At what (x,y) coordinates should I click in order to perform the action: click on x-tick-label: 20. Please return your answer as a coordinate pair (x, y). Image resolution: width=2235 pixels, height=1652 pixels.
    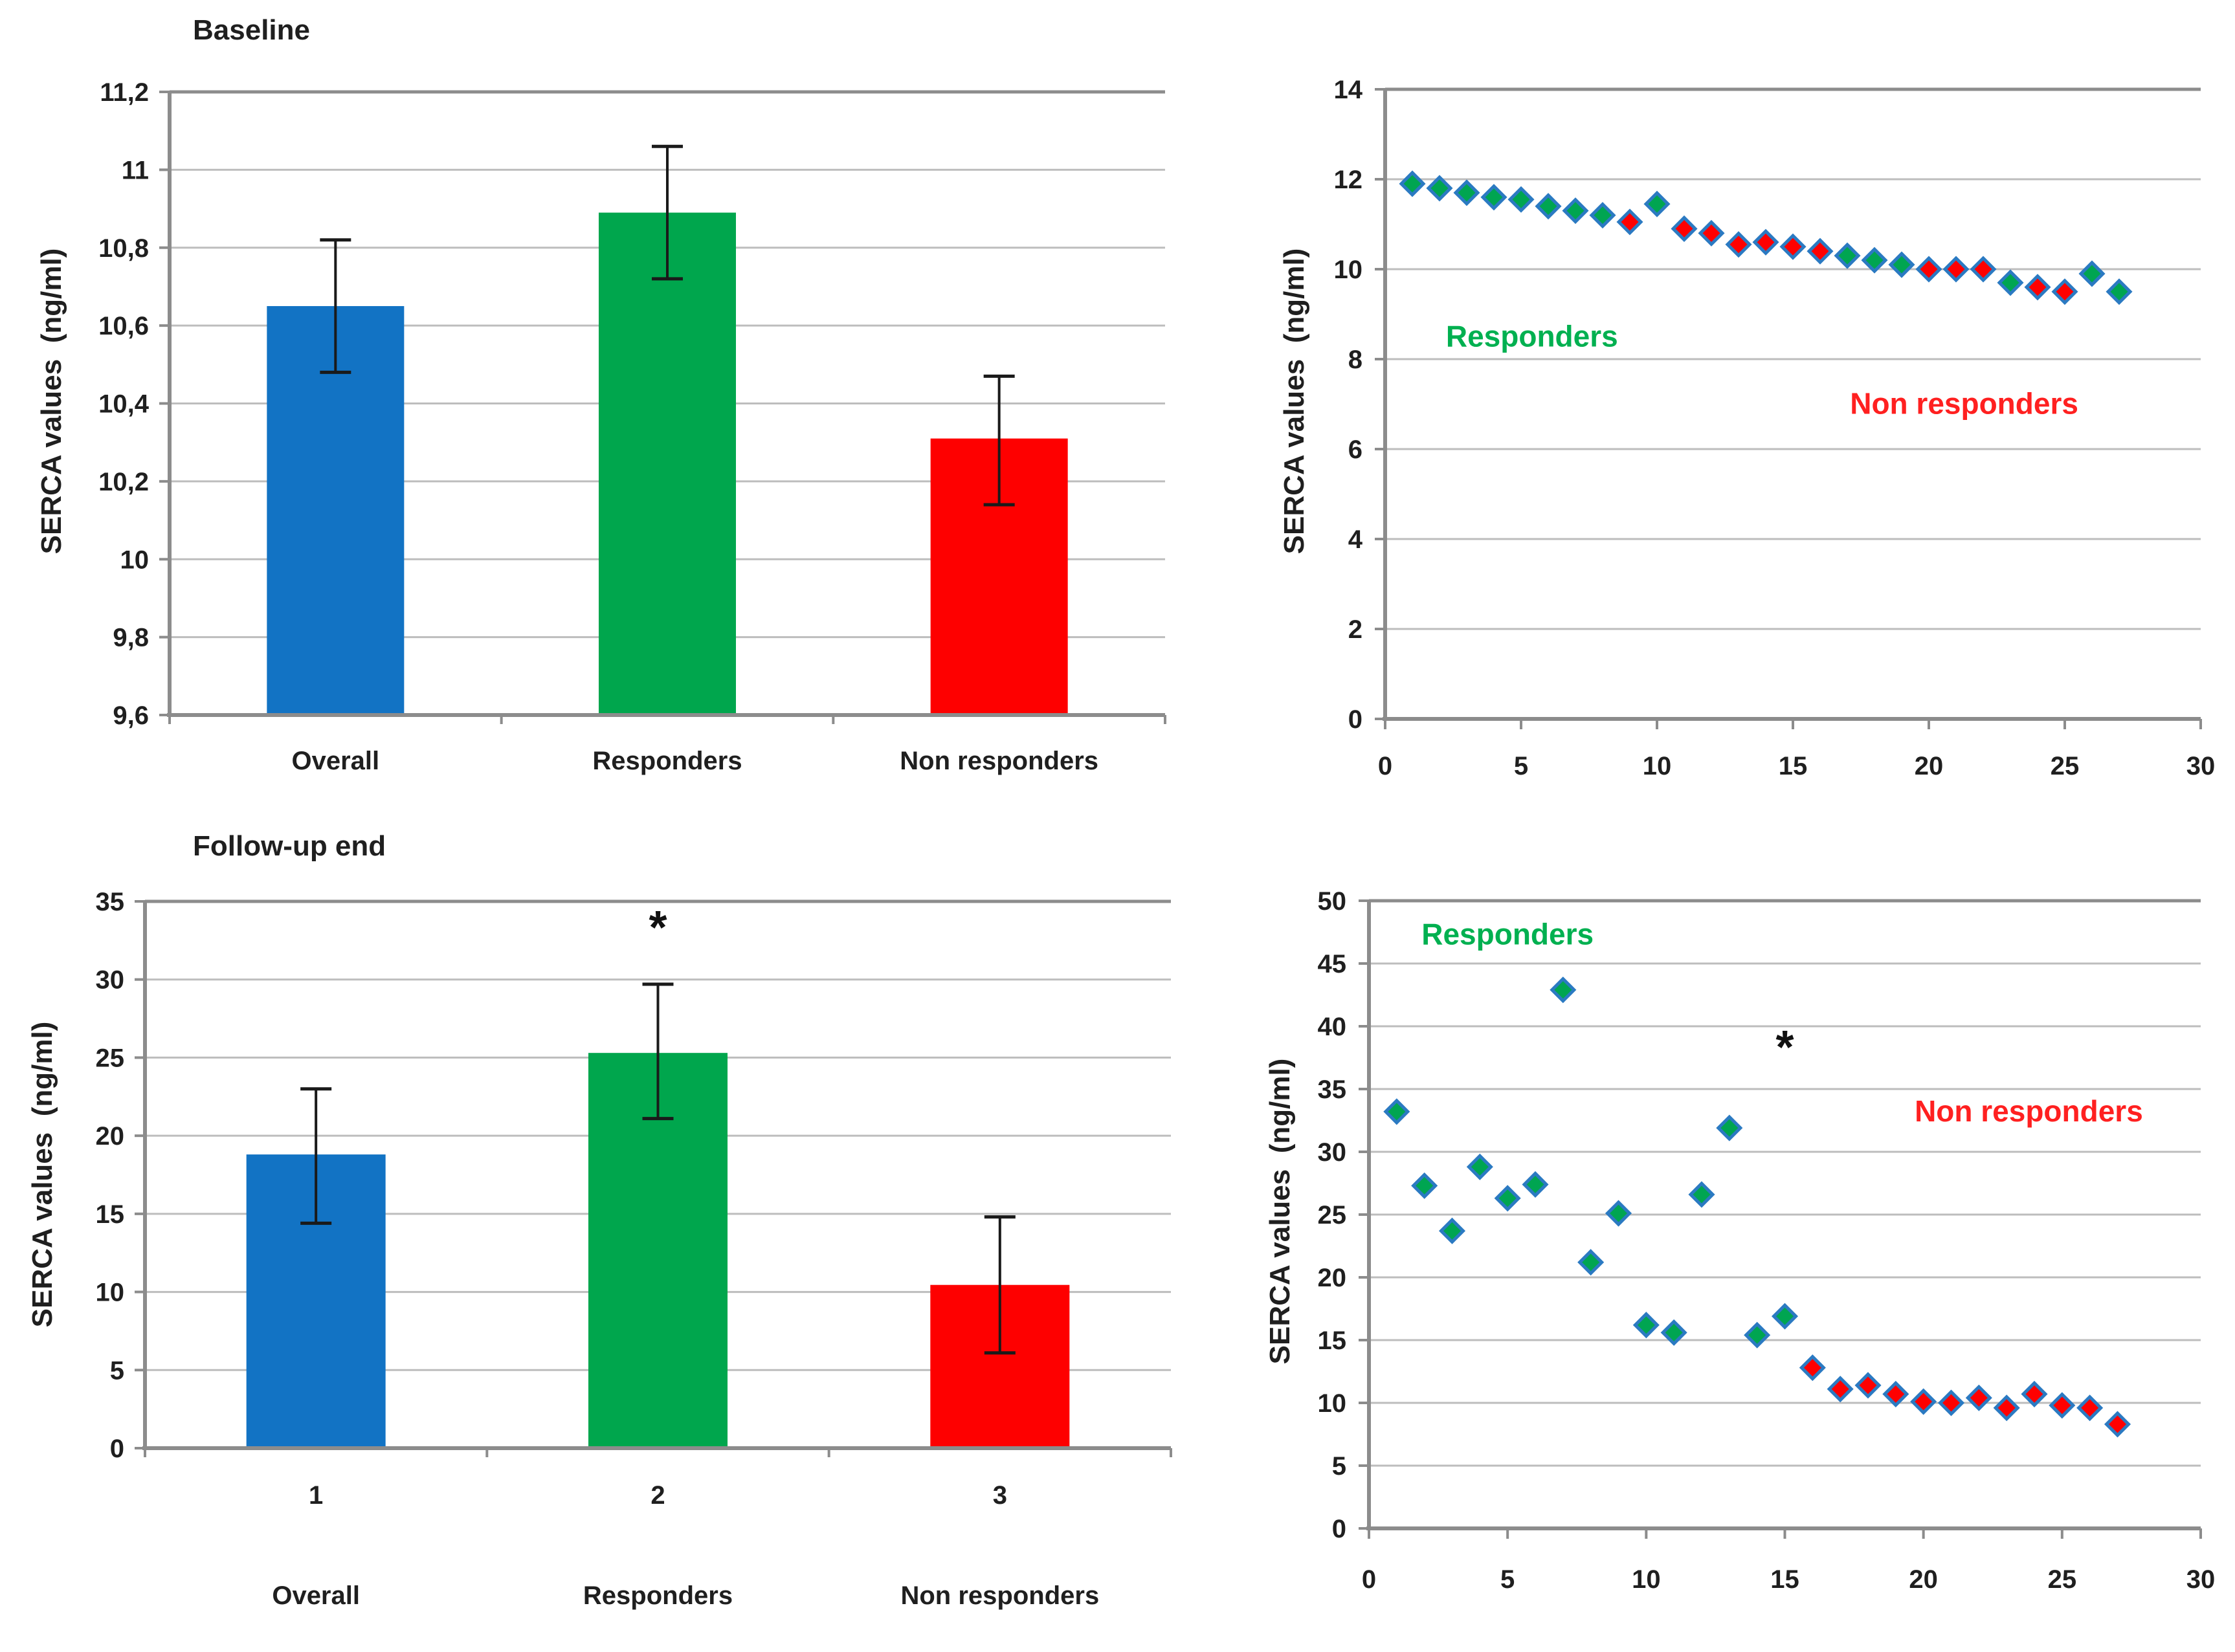
    Looking at the image, I should click on (1929, 766).